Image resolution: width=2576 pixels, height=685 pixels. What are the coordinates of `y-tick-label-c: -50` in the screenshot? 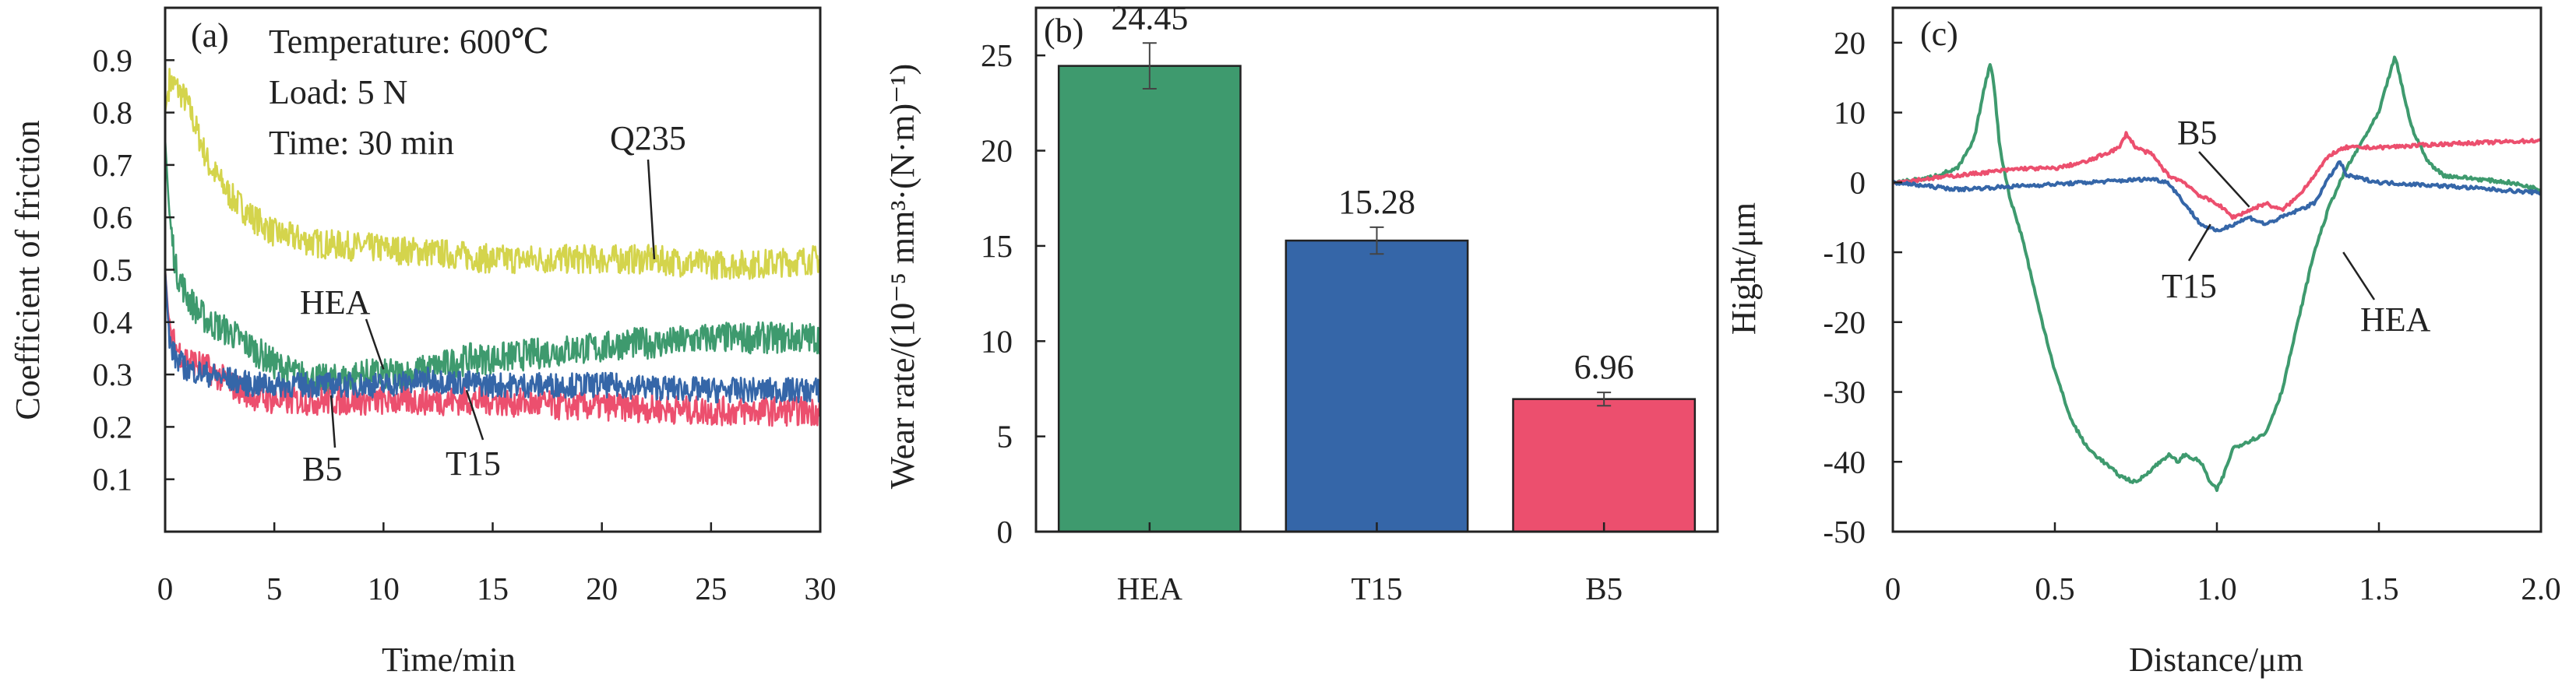 It's located at (1845, 532).